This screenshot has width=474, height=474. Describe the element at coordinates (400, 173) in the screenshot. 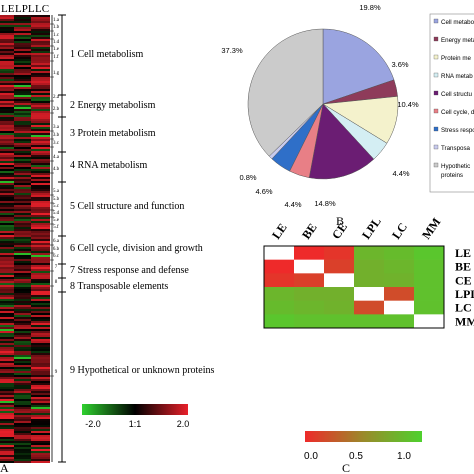

I see `pie-value-label: 4.4%` at that location.